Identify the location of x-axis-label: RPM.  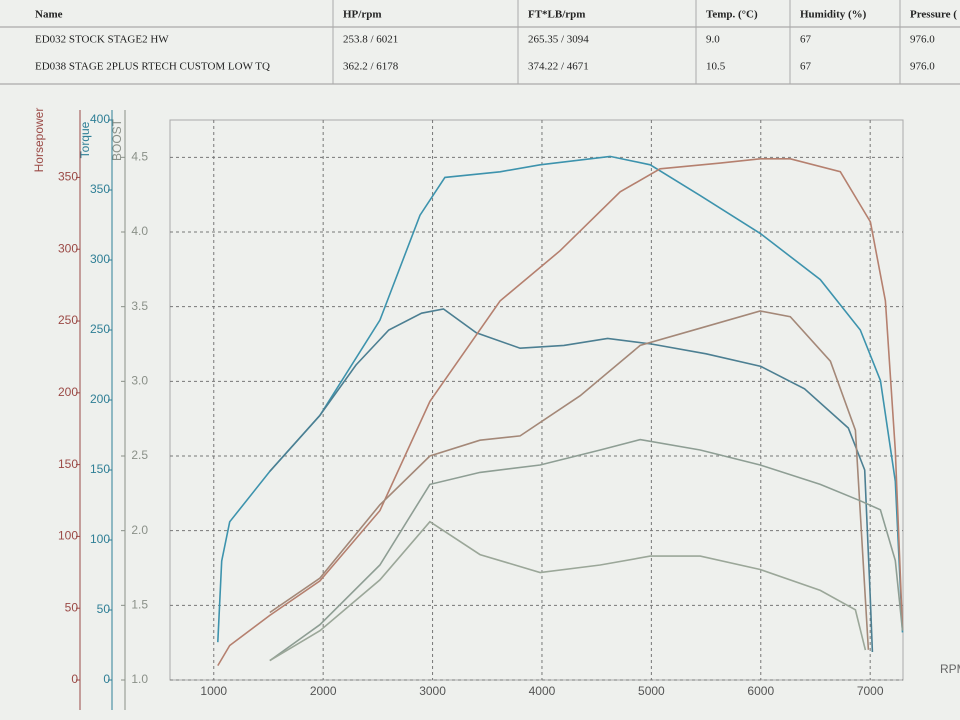
(950, 669).